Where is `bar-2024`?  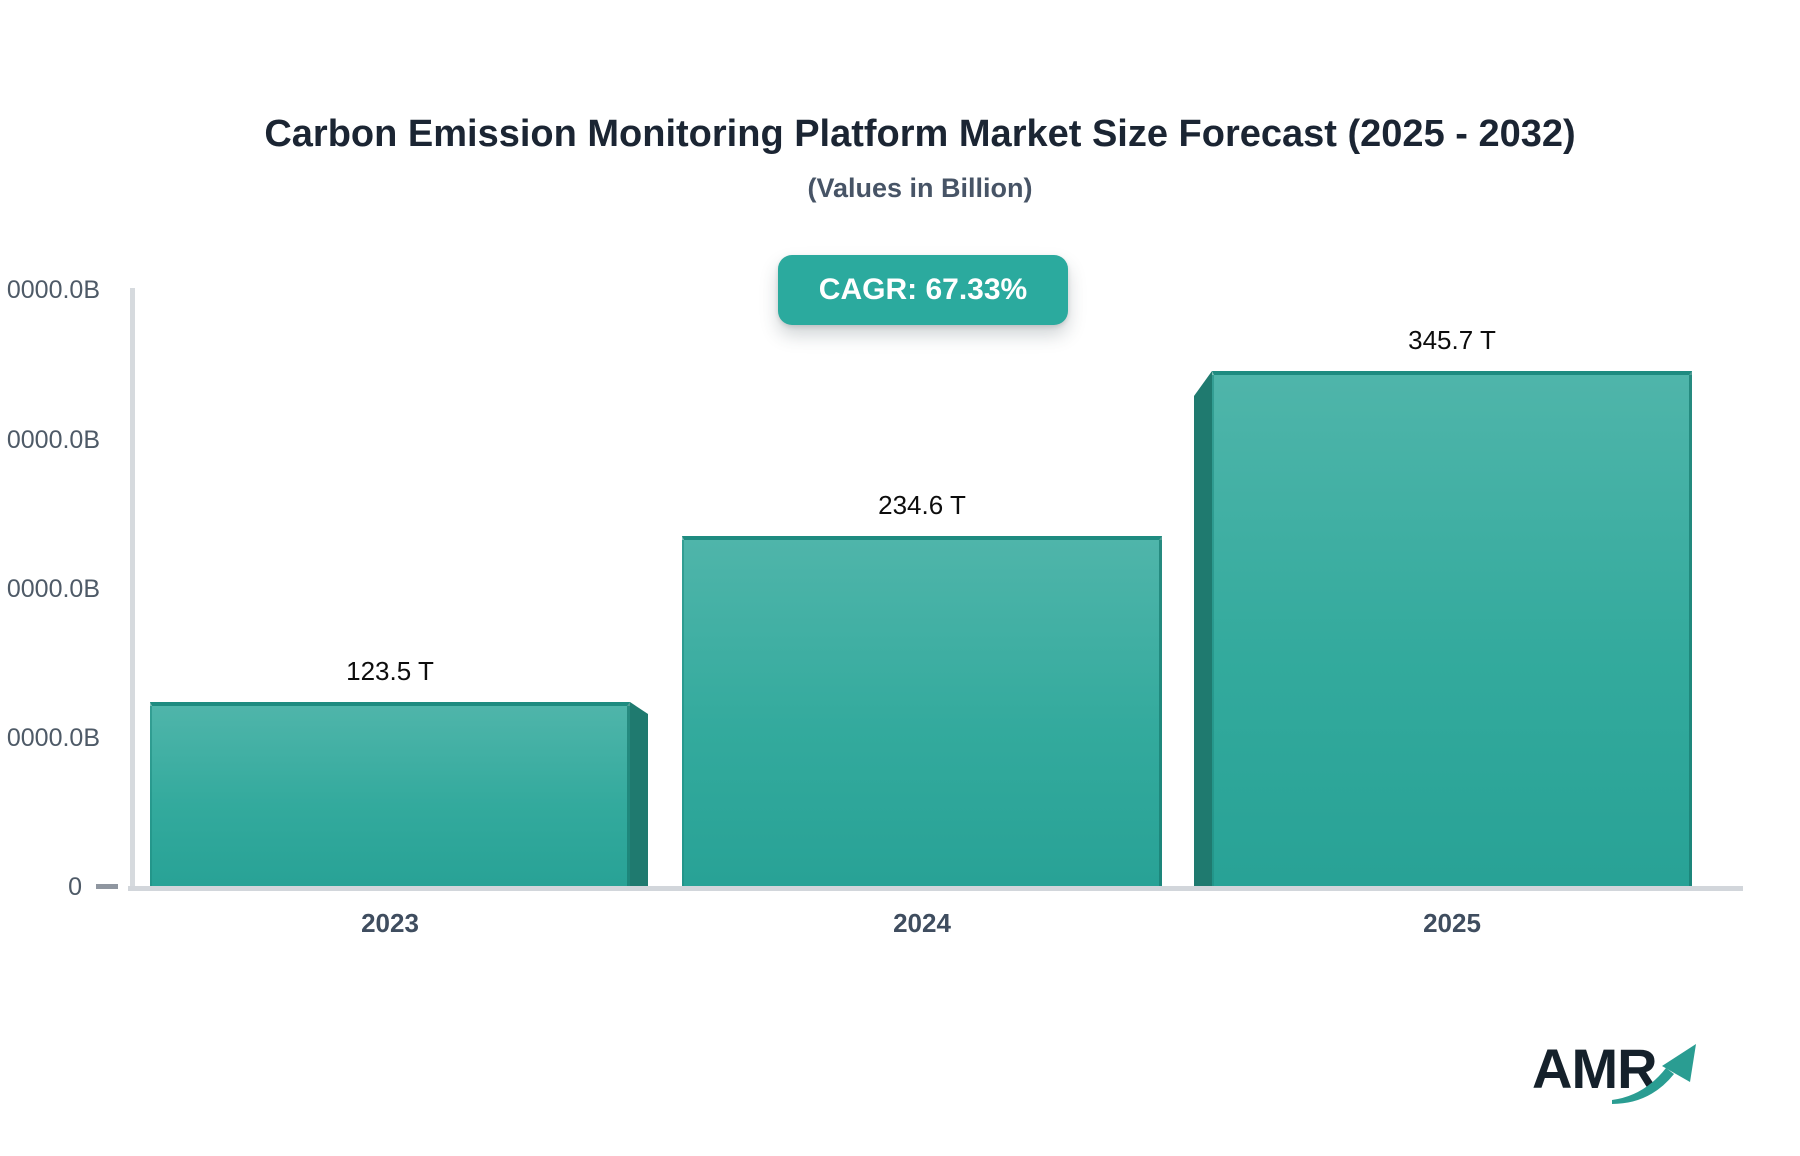
bar-2024 is located at coordinates (922, 711).